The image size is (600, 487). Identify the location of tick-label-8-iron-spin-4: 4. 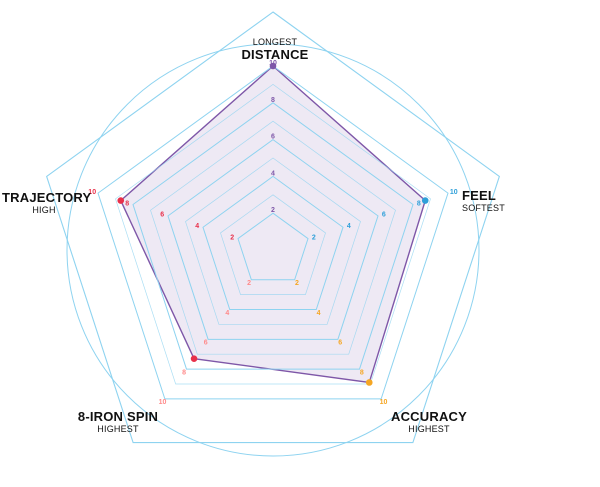
(227, 313).